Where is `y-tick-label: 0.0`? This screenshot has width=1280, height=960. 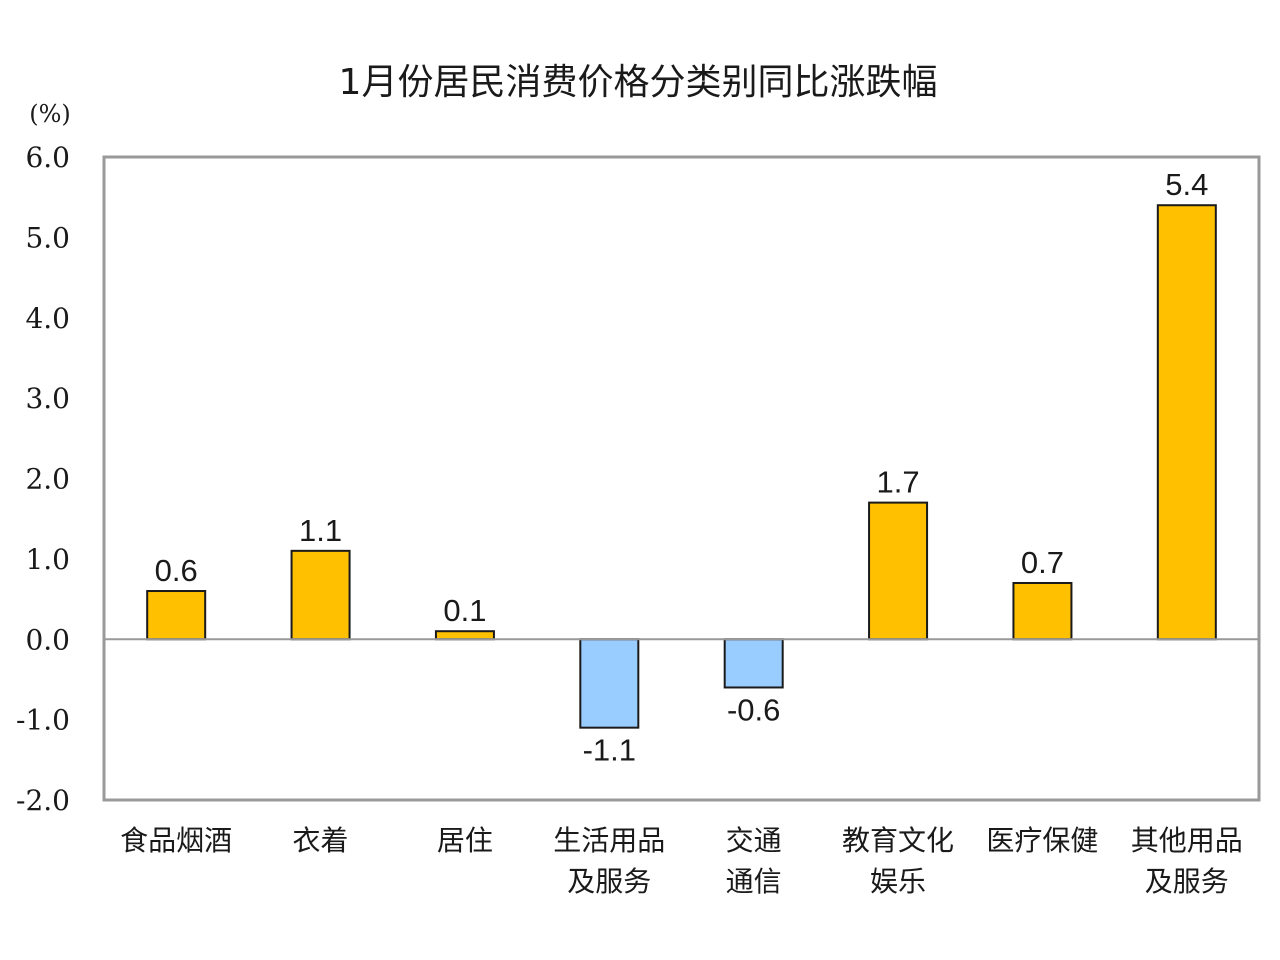 y-tick-label: 0.0 is located at coordinates (47, 639).